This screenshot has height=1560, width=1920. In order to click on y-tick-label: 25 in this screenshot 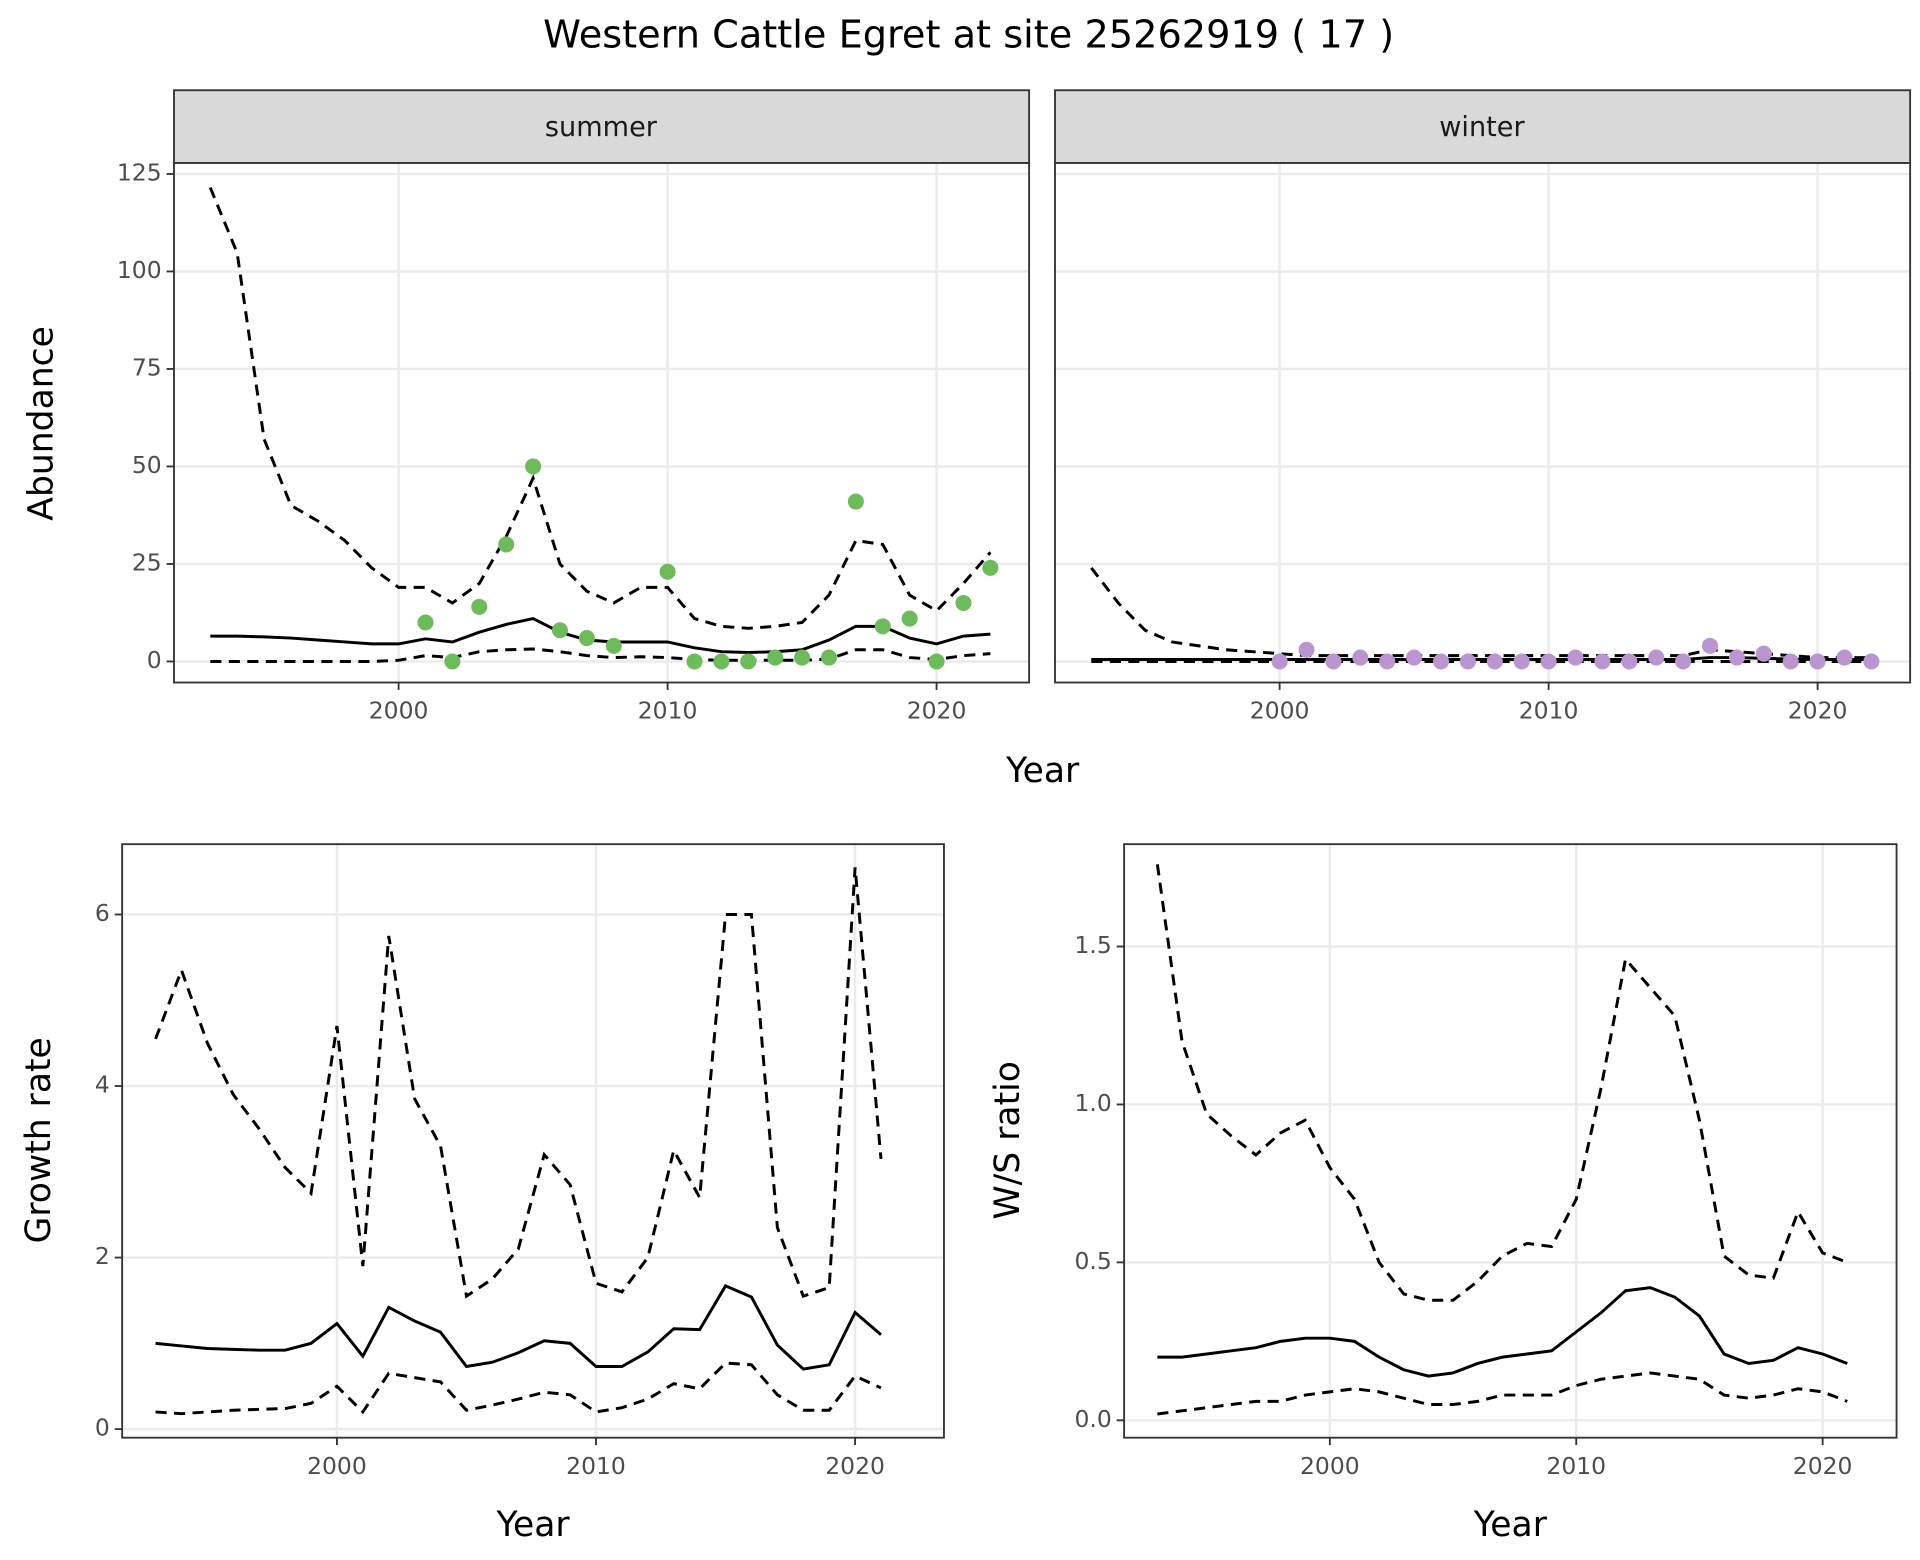, I will do `click(147, 562)`.